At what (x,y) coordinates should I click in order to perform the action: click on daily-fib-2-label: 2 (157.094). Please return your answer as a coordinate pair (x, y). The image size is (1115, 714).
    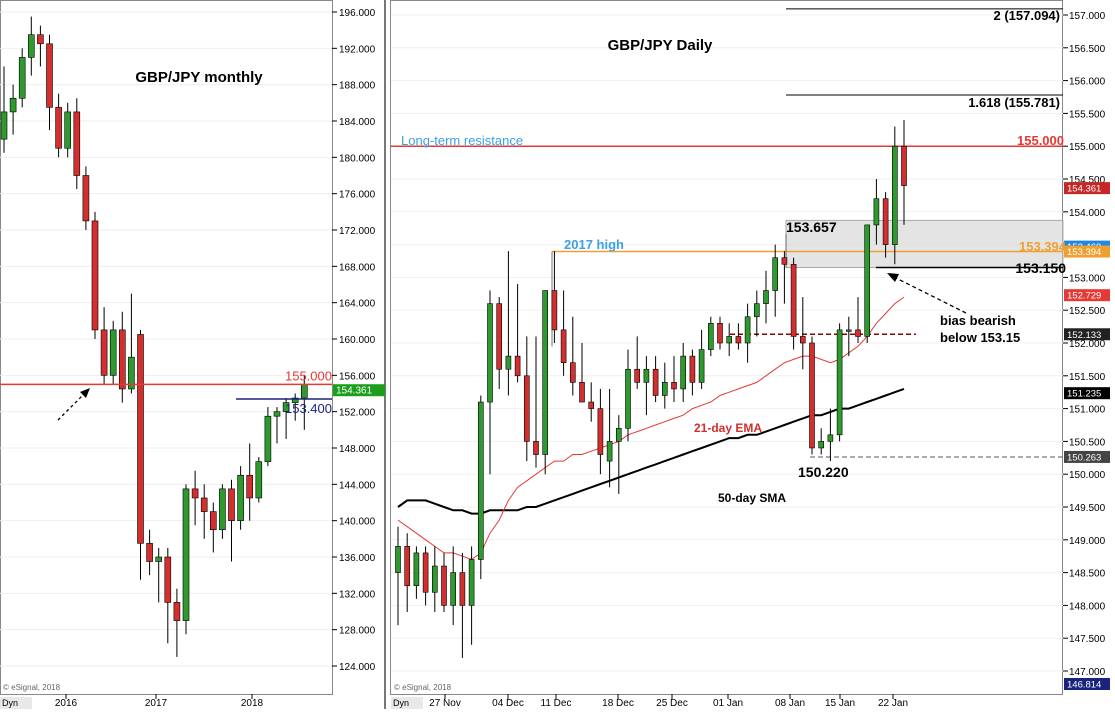
    Looking at the image, I should click on (1027, 15).